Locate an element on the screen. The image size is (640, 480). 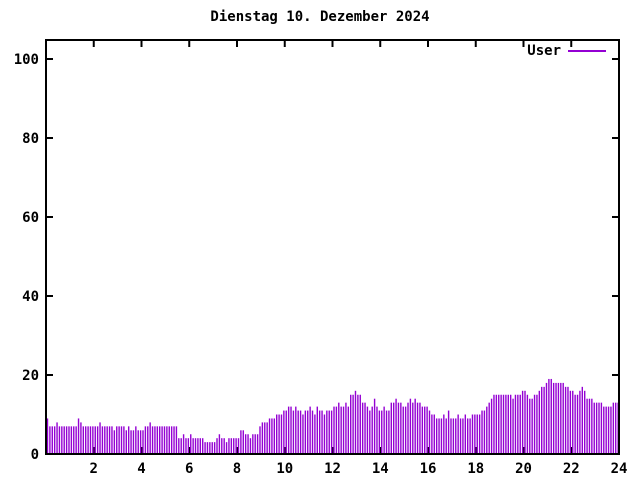
bars-group is located at coordinates (332, 416).